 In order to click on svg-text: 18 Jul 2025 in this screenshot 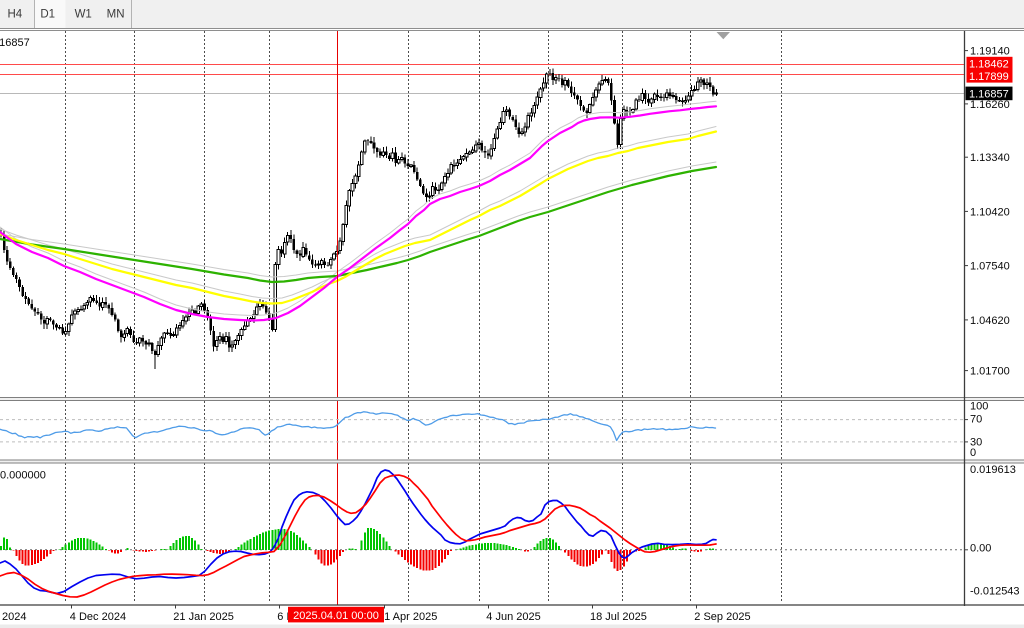, I will do `click(618, 617)`.